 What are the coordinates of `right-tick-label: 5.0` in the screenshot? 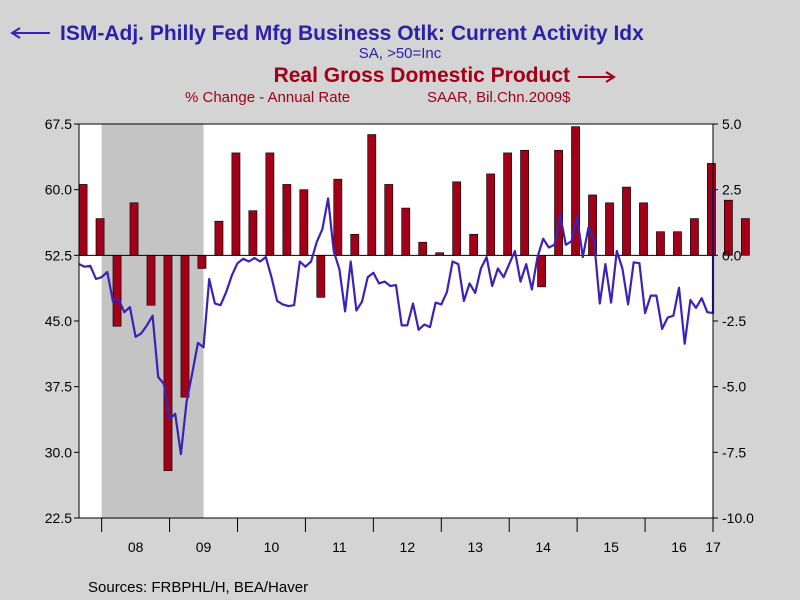 It's located at (732, 124).